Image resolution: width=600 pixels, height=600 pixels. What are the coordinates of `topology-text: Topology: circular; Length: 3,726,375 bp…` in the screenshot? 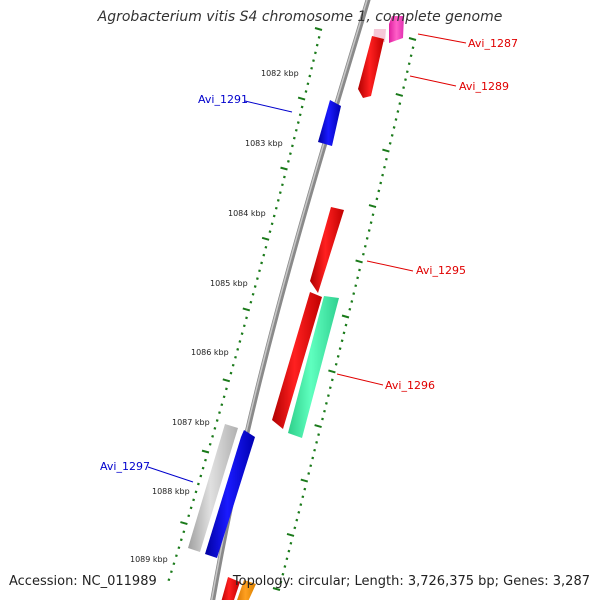 It's located at (411, 581).